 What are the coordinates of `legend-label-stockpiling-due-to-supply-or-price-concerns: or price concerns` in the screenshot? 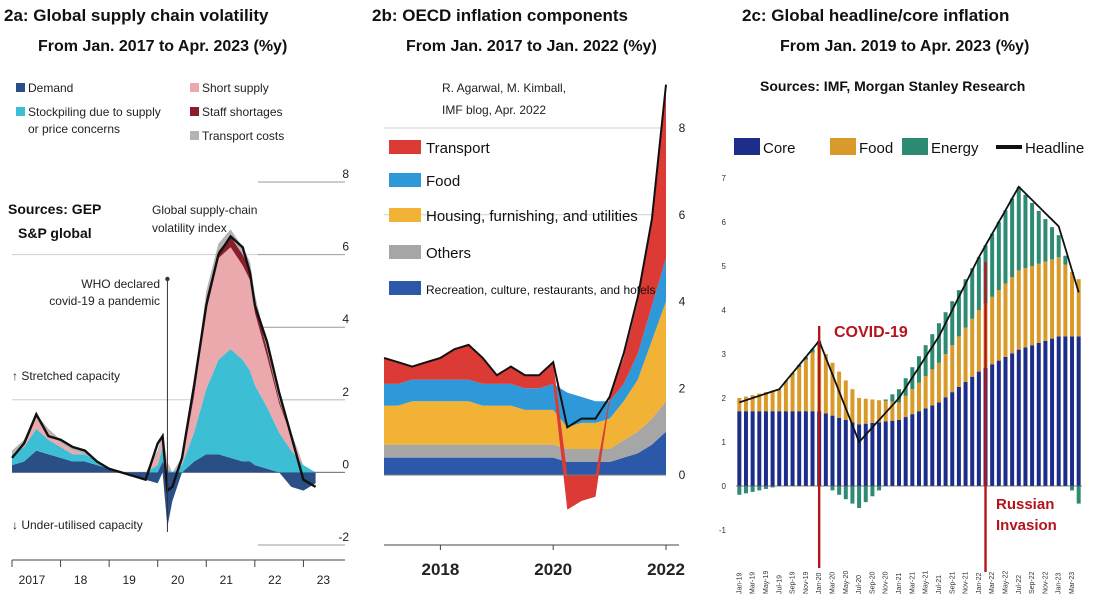 It's located at (74, 129).